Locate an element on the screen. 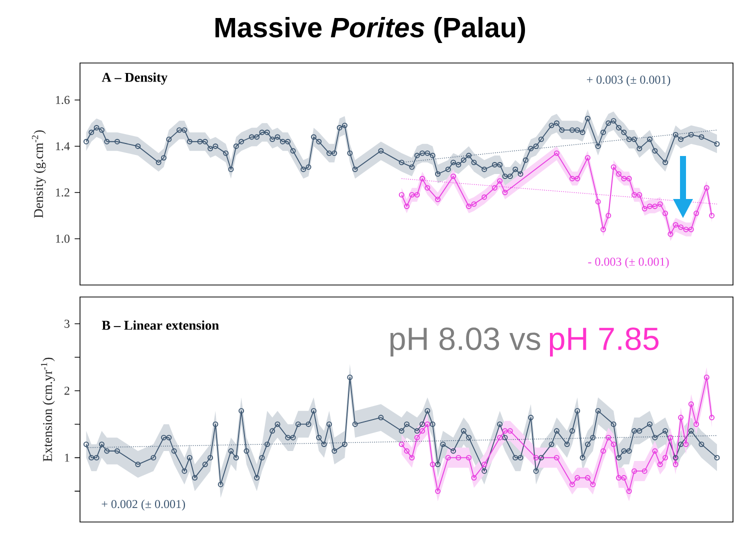 Image resolution: width=740 pixels, height=541 pixels. y-axis-title: Density (g.cm$^{-2}$) is located at coordinates (39, 174).